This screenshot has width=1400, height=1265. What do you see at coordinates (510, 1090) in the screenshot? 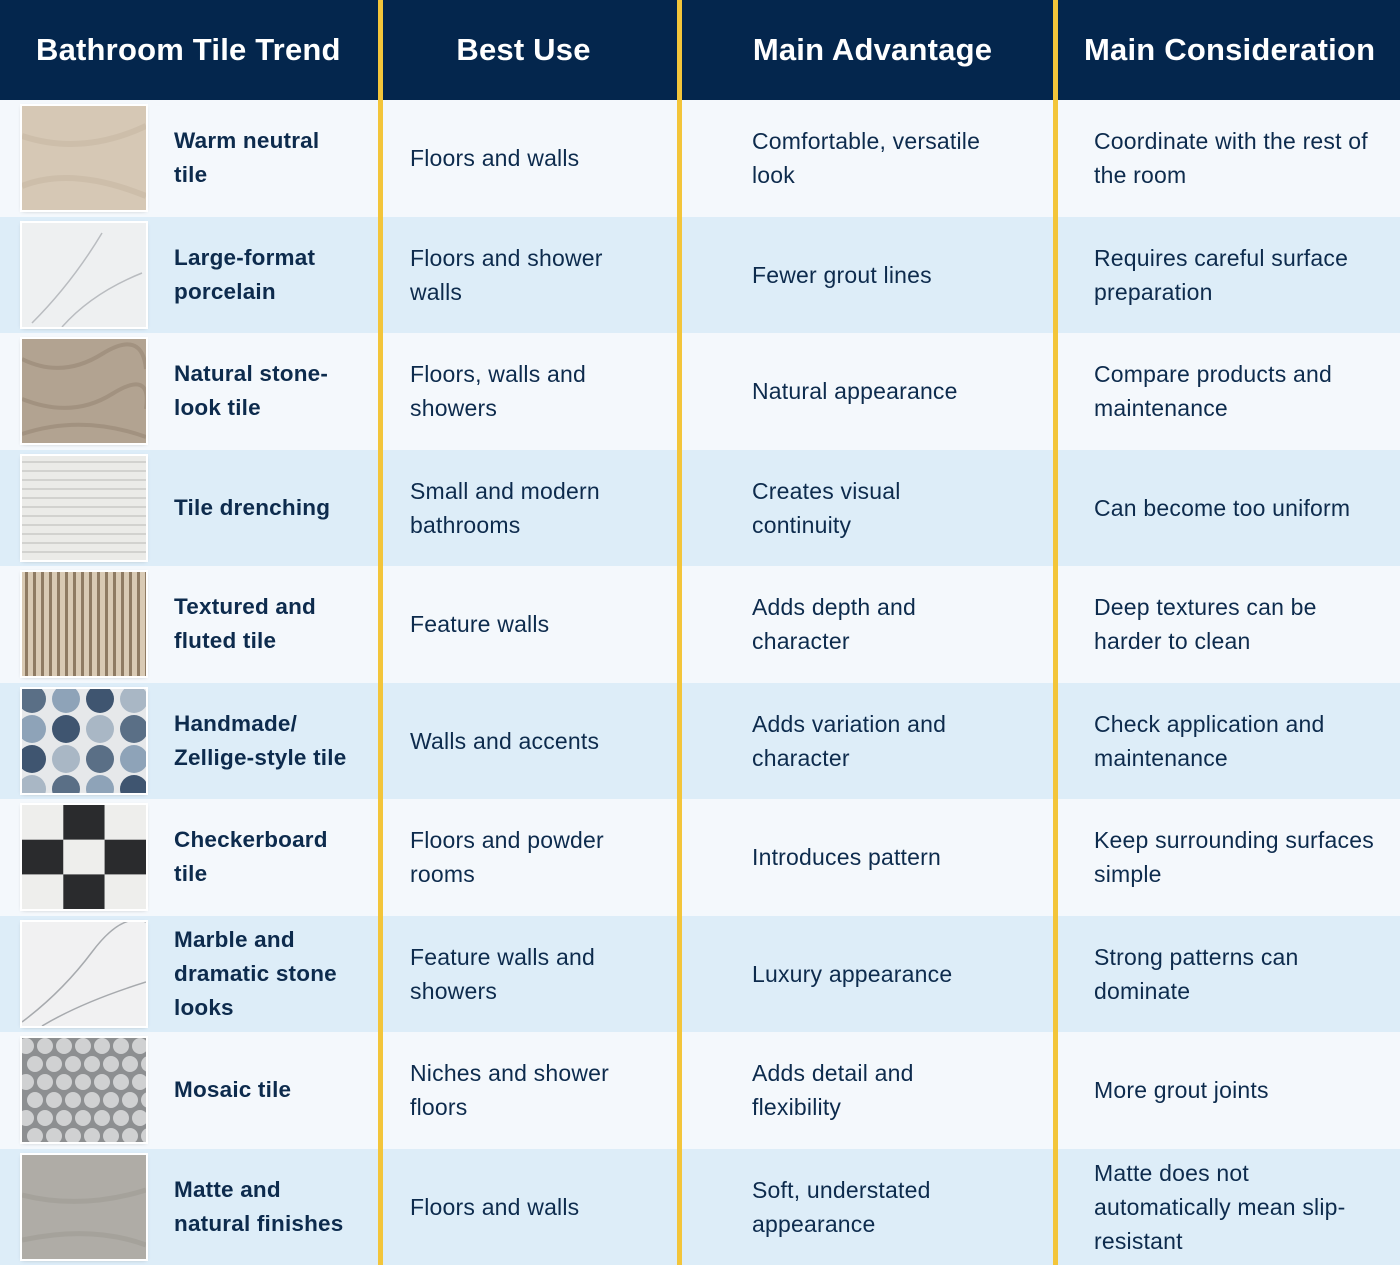
I see `cell-text: Niches and shower floors` at bounding box center [510, 1090].